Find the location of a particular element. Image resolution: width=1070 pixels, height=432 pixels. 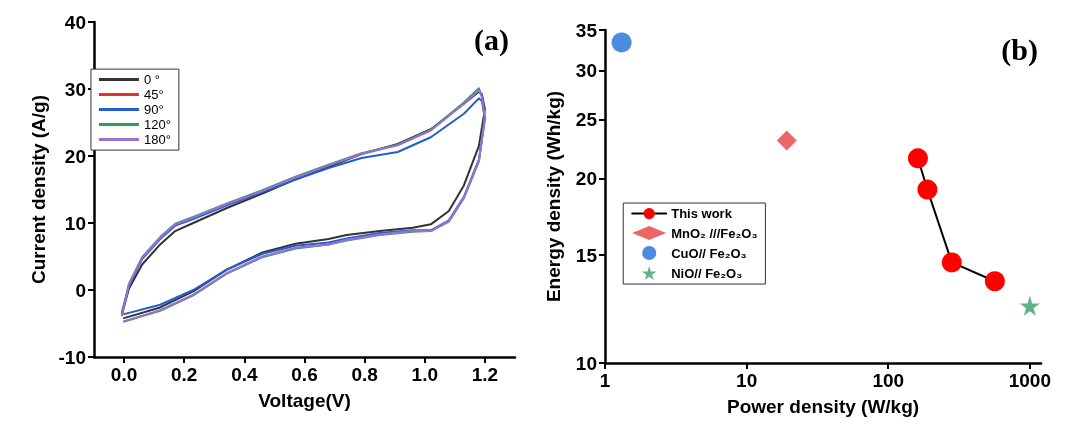

y-axis-title: Energy density (Wh/kg) is located at coordinates (553, 196).